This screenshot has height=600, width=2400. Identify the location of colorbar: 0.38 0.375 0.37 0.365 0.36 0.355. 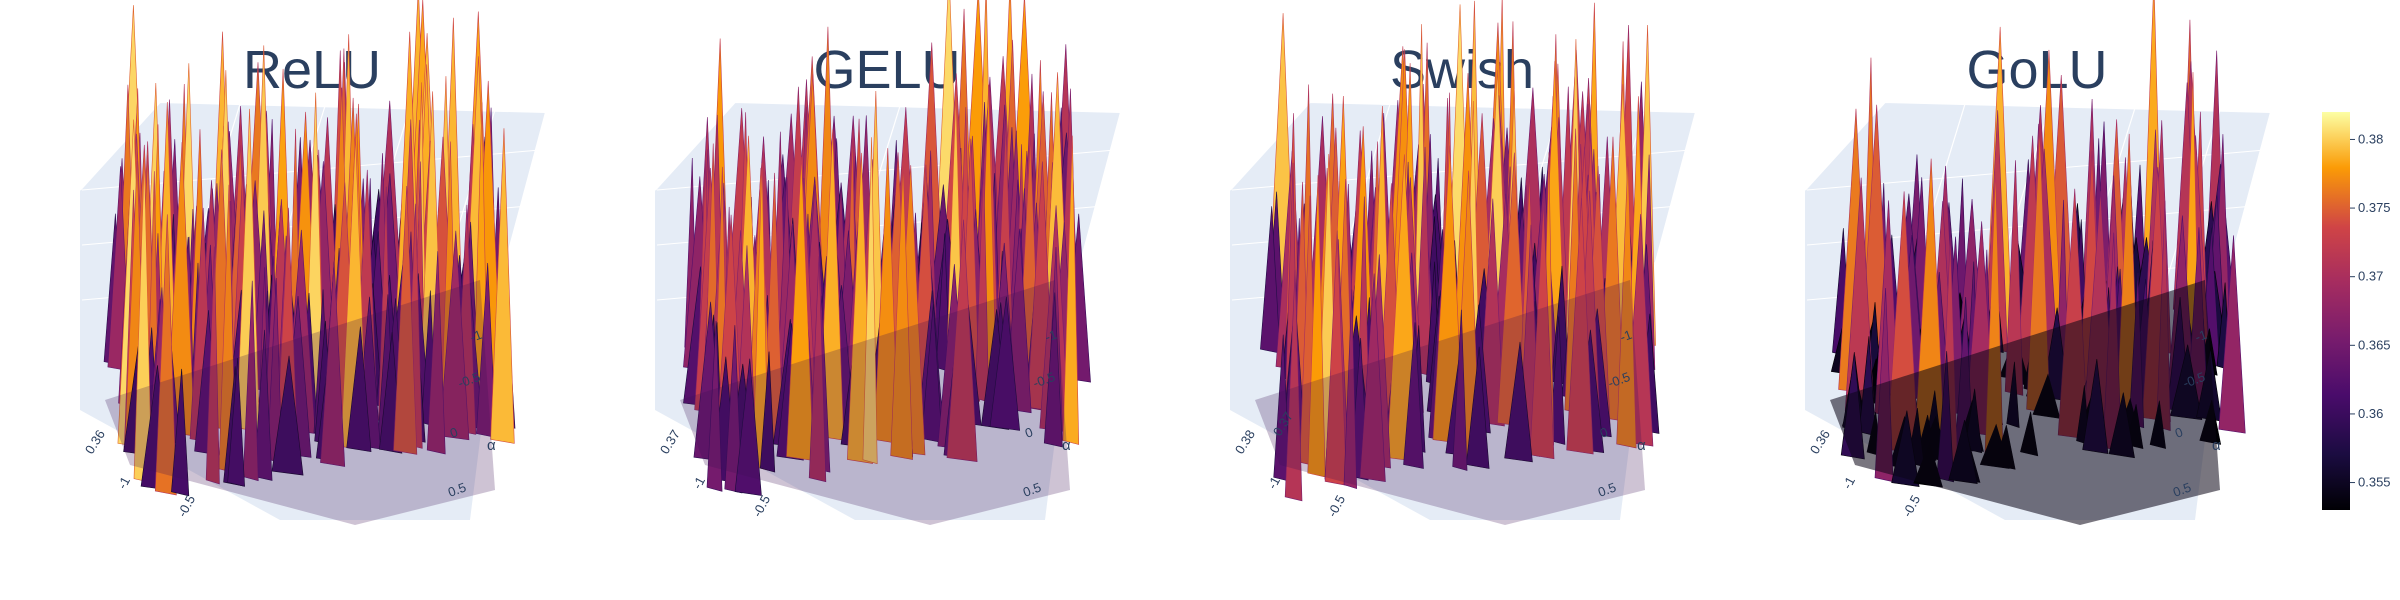
(2356, 311).